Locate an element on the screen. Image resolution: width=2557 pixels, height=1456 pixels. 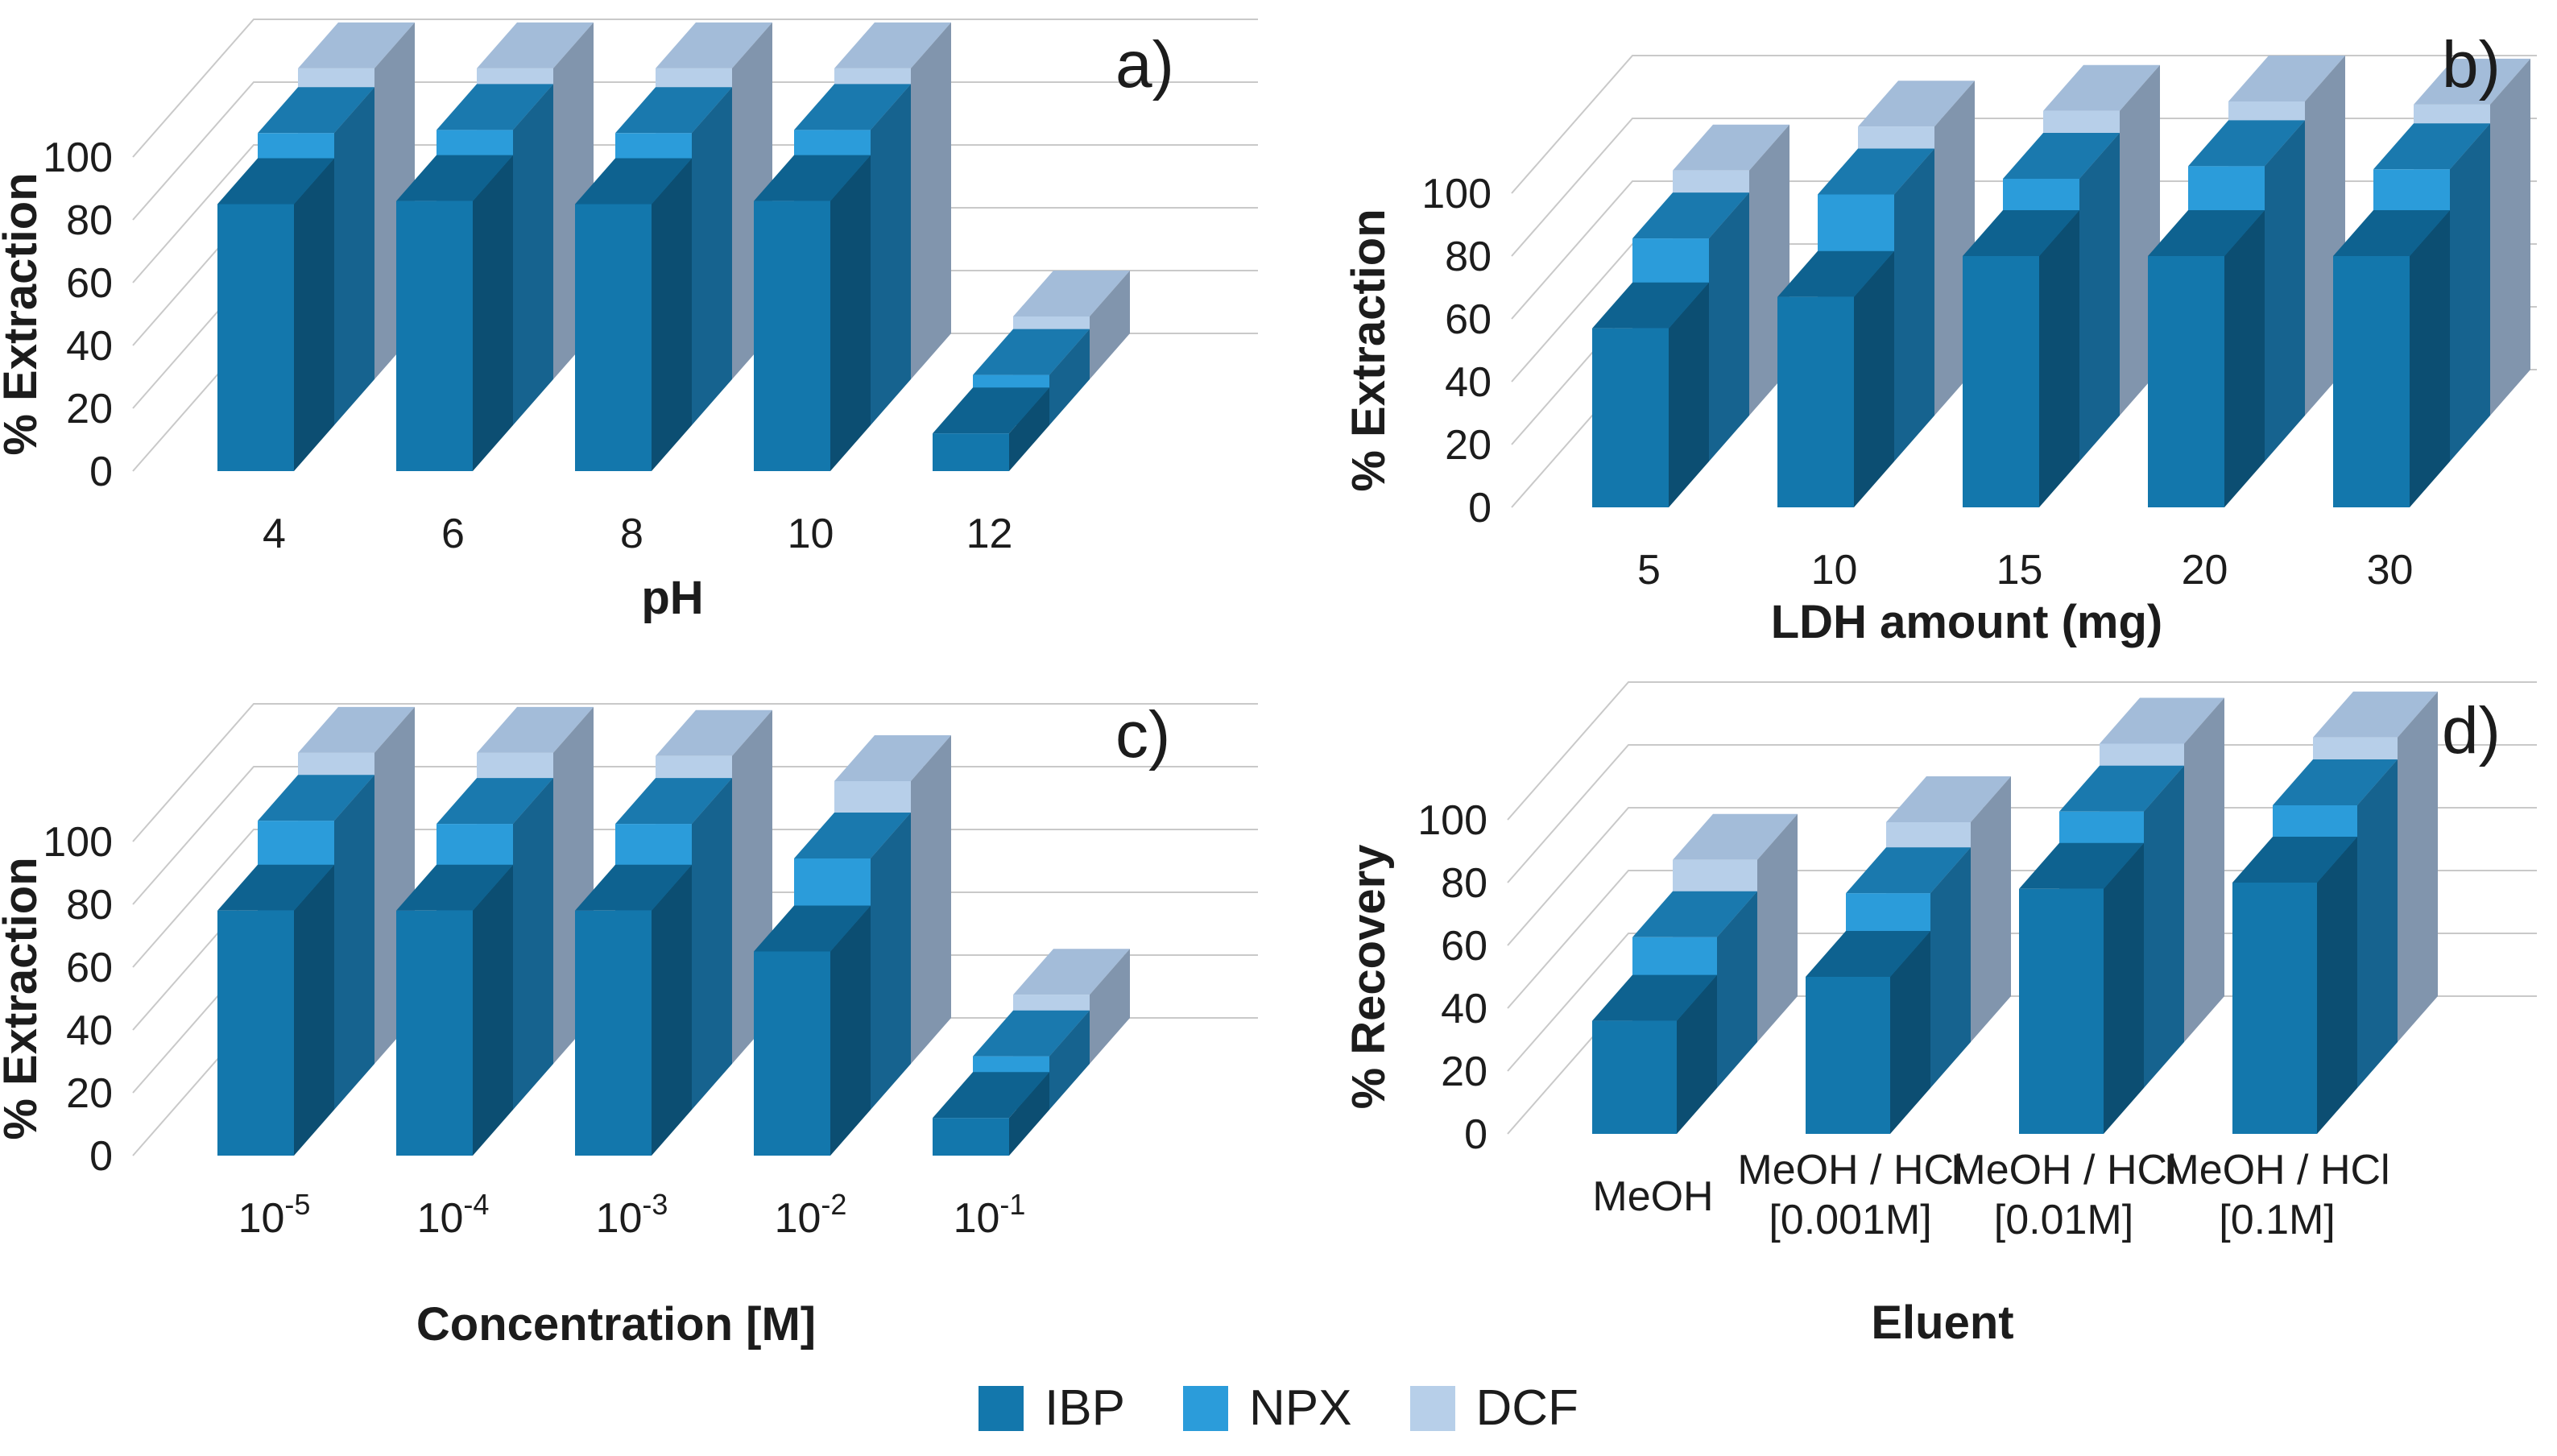
panel-letter: a) is located at coordinates (1144, 64).